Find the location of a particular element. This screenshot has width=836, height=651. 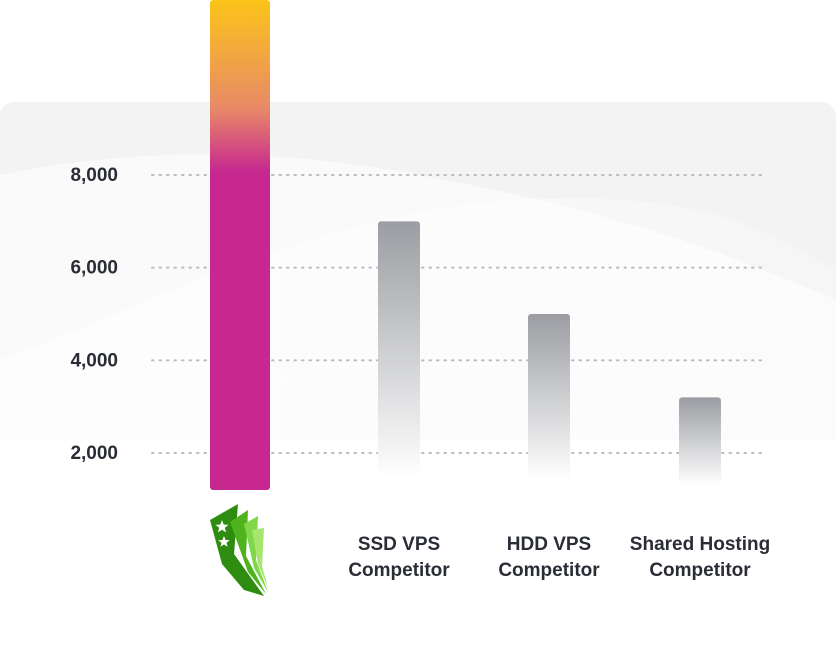

green-star-wing-logo-icon is located at coordinates (239, 550).